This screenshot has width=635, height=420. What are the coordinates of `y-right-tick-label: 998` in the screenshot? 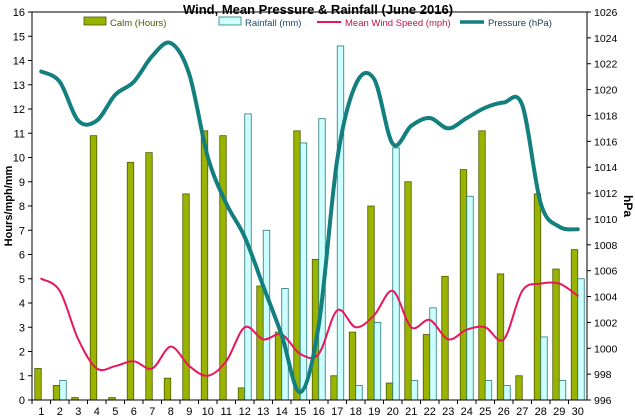 It's located at (603, 375).